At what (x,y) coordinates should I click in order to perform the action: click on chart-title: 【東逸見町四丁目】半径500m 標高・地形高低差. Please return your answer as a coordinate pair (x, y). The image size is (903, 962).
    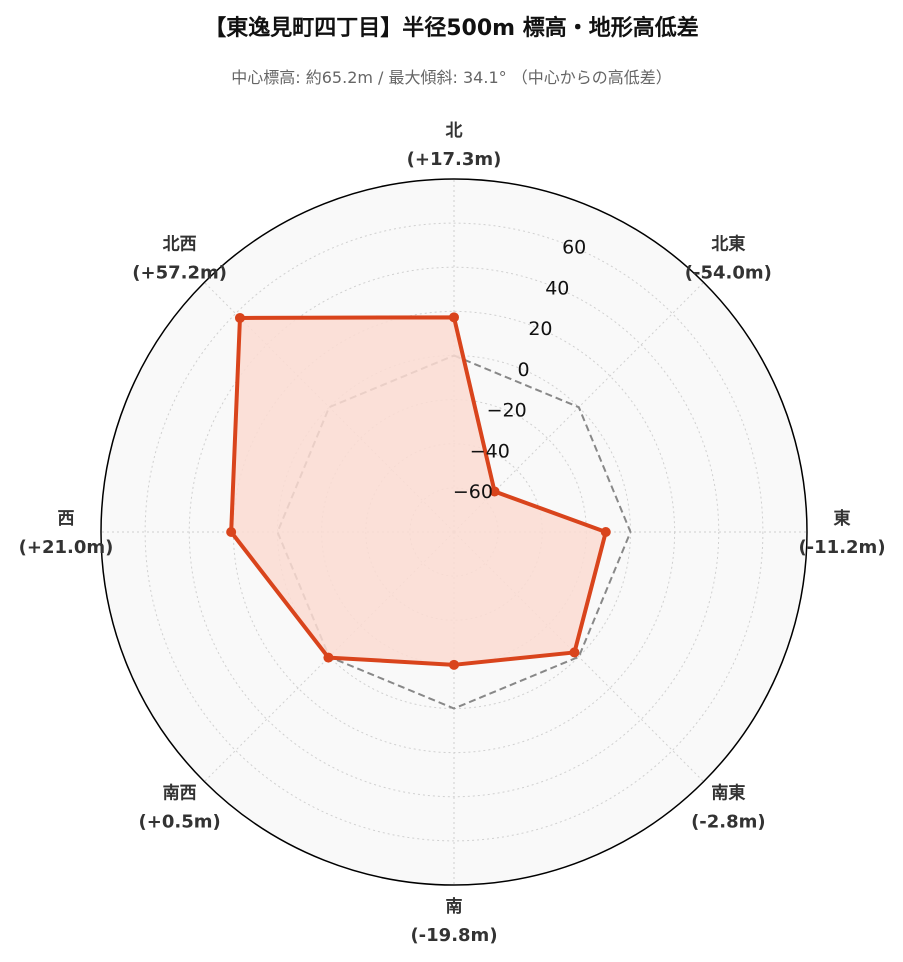
    Looking at the image, I should click on (451, 28).